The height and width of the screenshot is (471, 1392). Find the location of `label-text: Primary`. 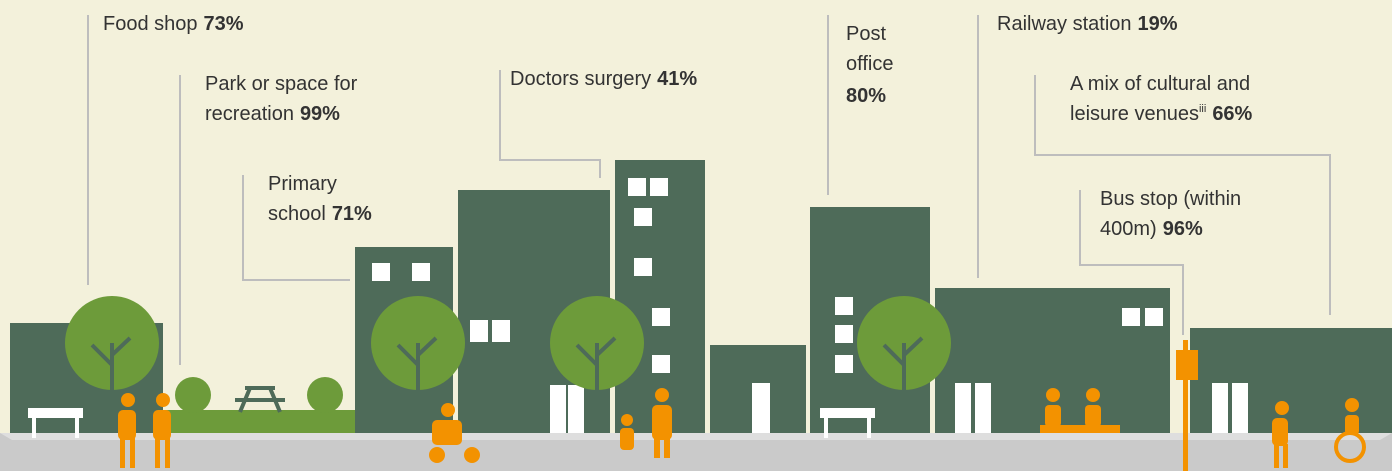

label-text: Primary is located at coordinates (302, 184).